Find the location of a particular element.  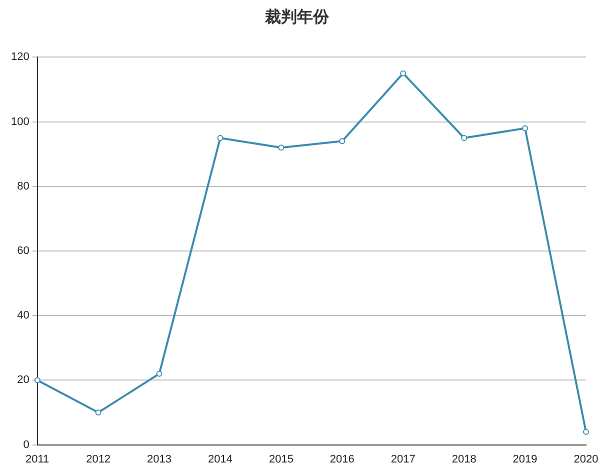

x-tick-label: 2012 is located at coordinates (98, 459).